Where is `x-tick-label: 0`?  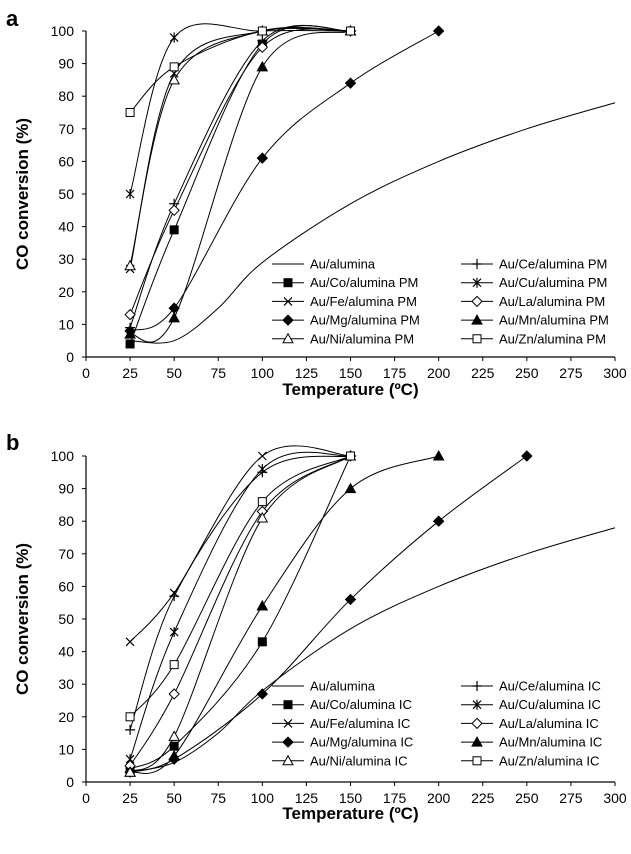
x-tick-label: 0 is located at coordinates (86, 798).